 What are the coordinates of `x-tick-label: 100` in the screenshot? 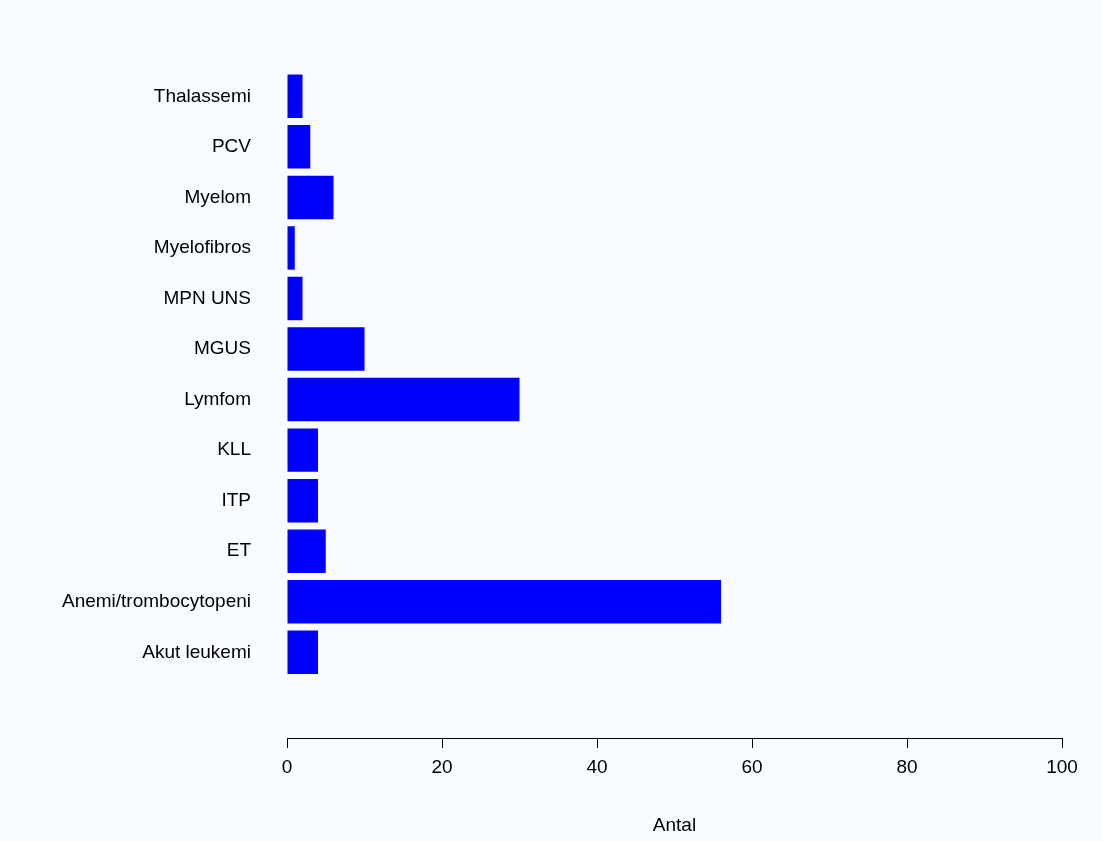 It's located at (1062, 766).